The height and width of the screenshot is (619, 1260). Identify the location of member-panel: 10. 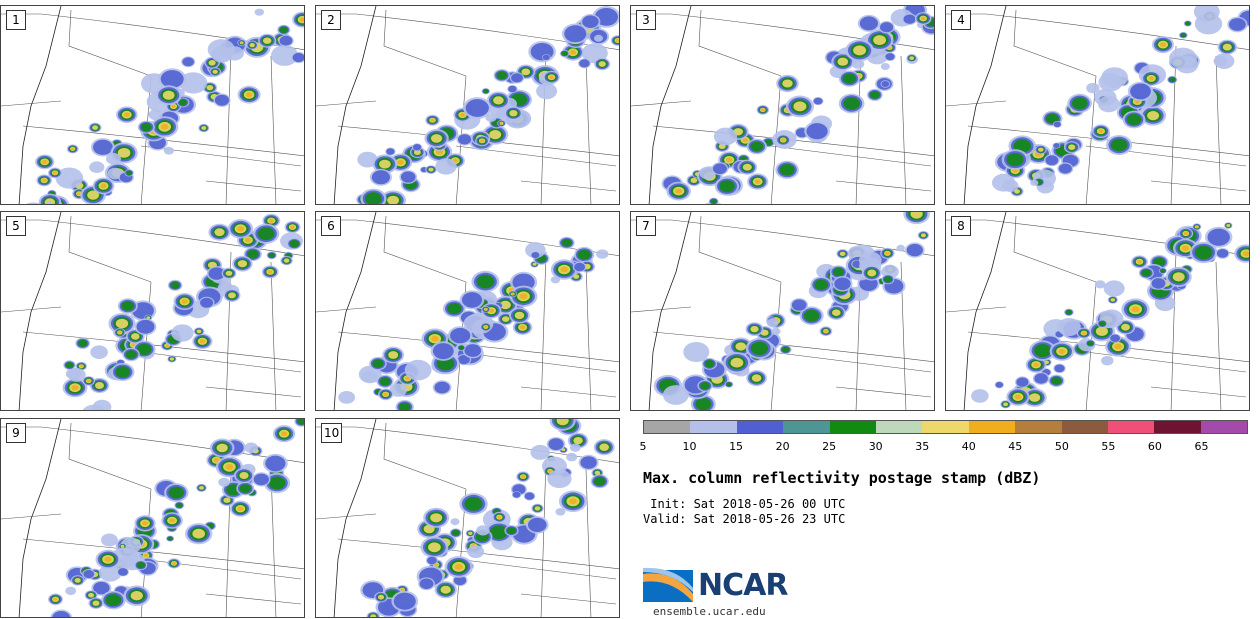
(467, 518).